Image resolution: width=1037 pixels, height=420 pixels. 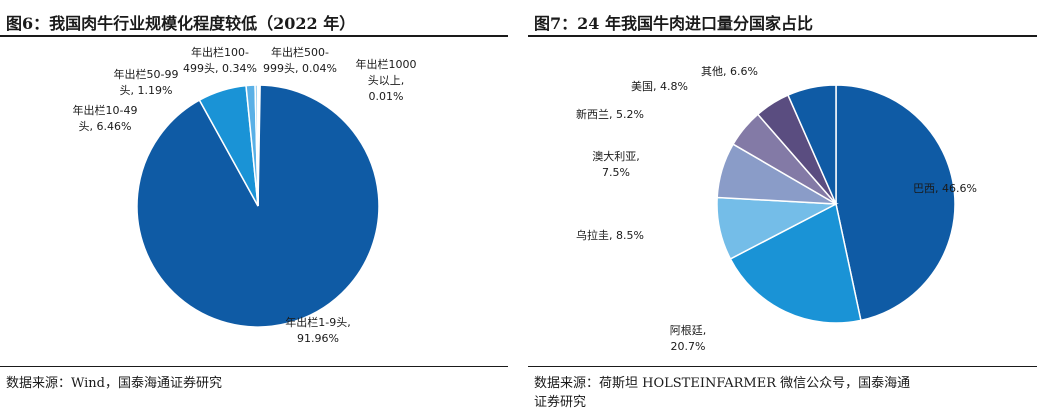 I want to click on right-source-rule, so click(x=782, y=366).